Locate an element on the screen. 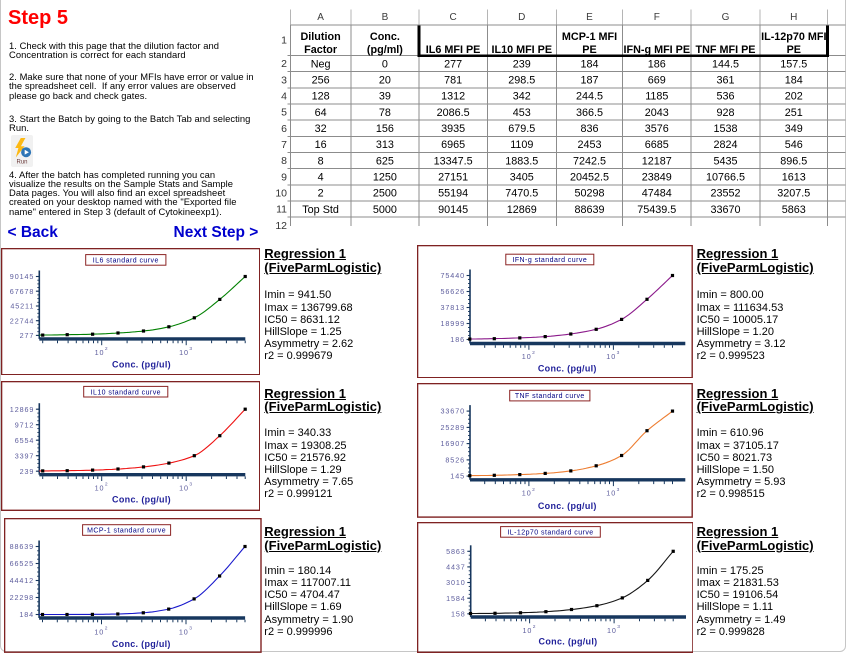  svg-text: 10766.5 is located at coordinates (725, 178).